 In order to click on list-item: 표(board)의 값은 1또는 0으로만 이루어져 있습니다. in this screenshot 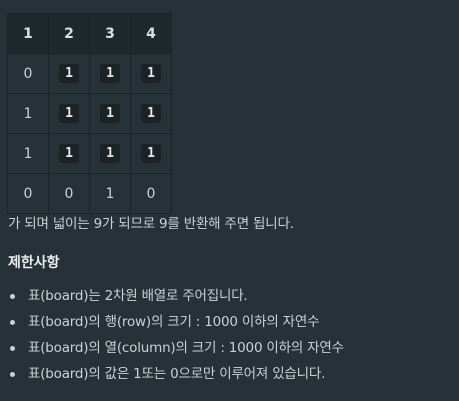, I will do `click(176, 376)`.